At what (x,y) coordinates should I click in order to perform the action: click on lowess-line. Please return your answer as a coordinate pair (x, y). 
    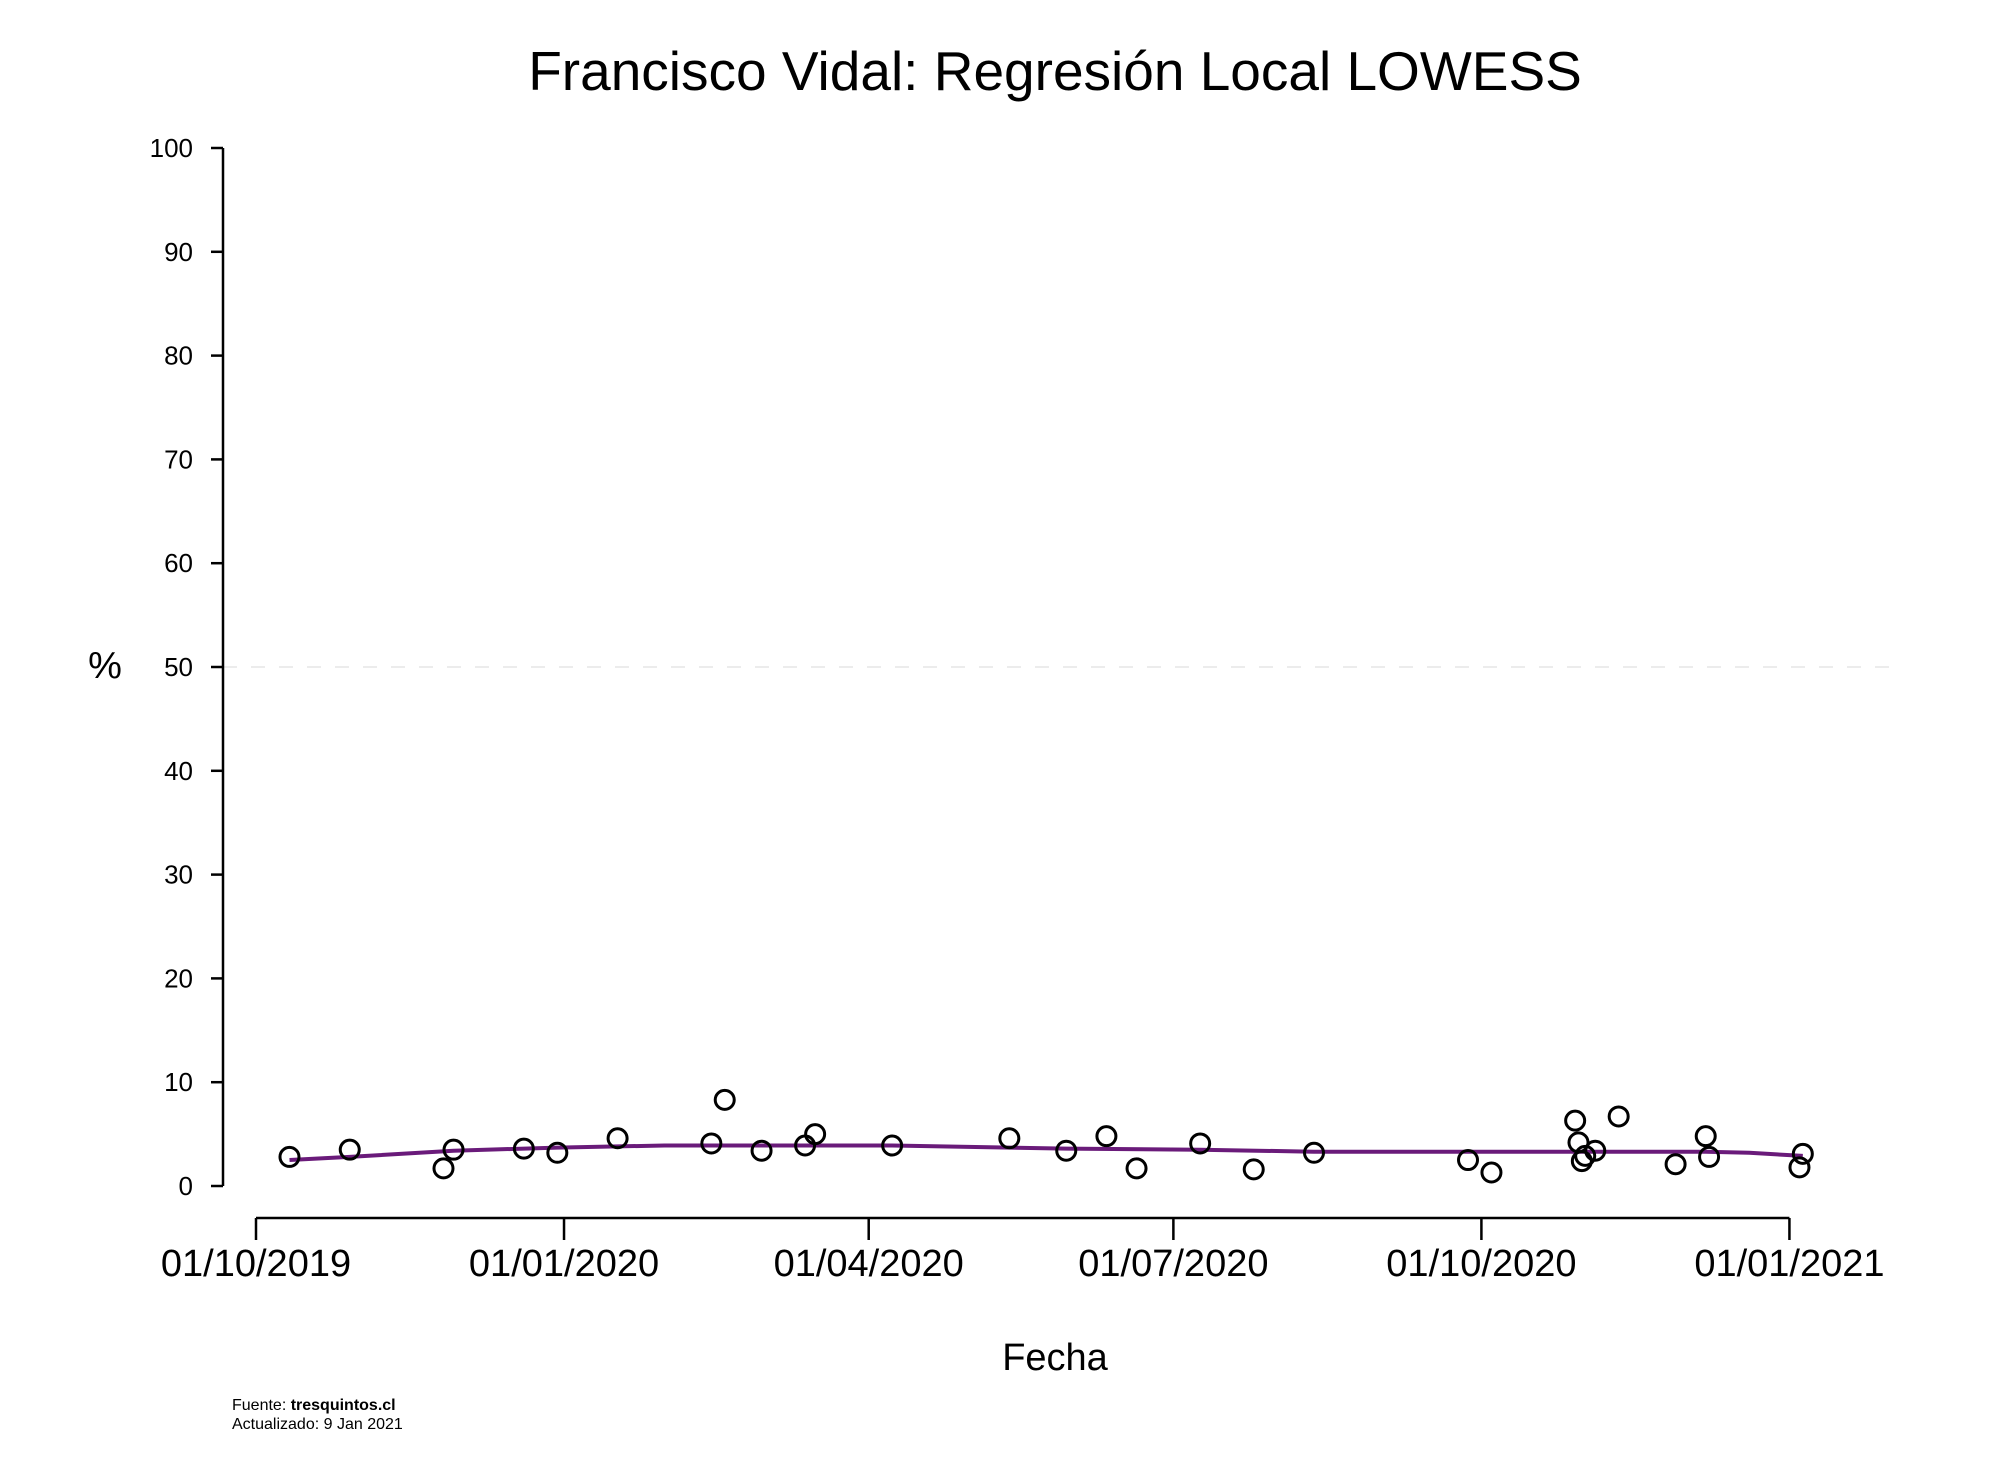
    Looking at the image, I should click on (1046, 1152).